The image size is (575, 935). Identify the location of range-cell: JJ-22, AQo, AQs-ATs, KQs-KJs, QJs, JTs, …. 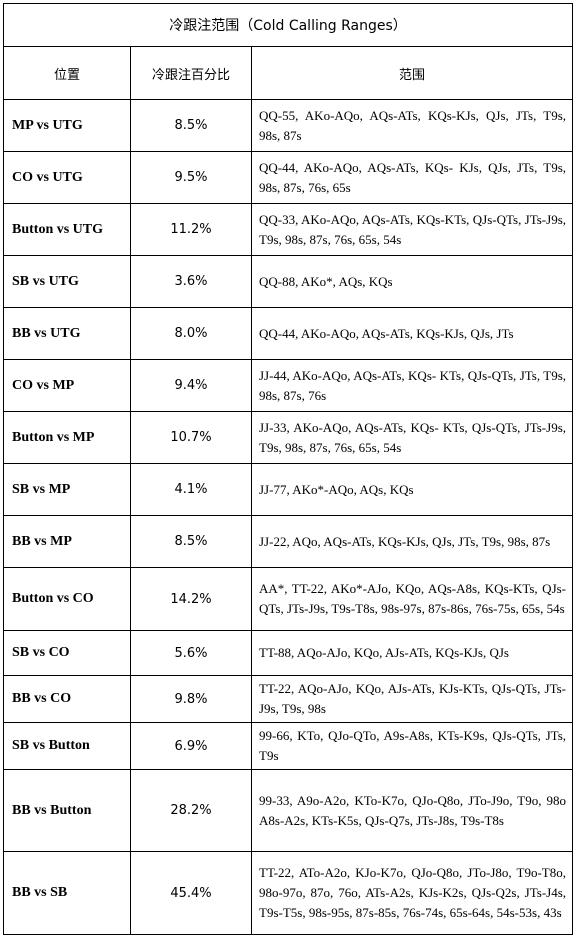
(412, 541).